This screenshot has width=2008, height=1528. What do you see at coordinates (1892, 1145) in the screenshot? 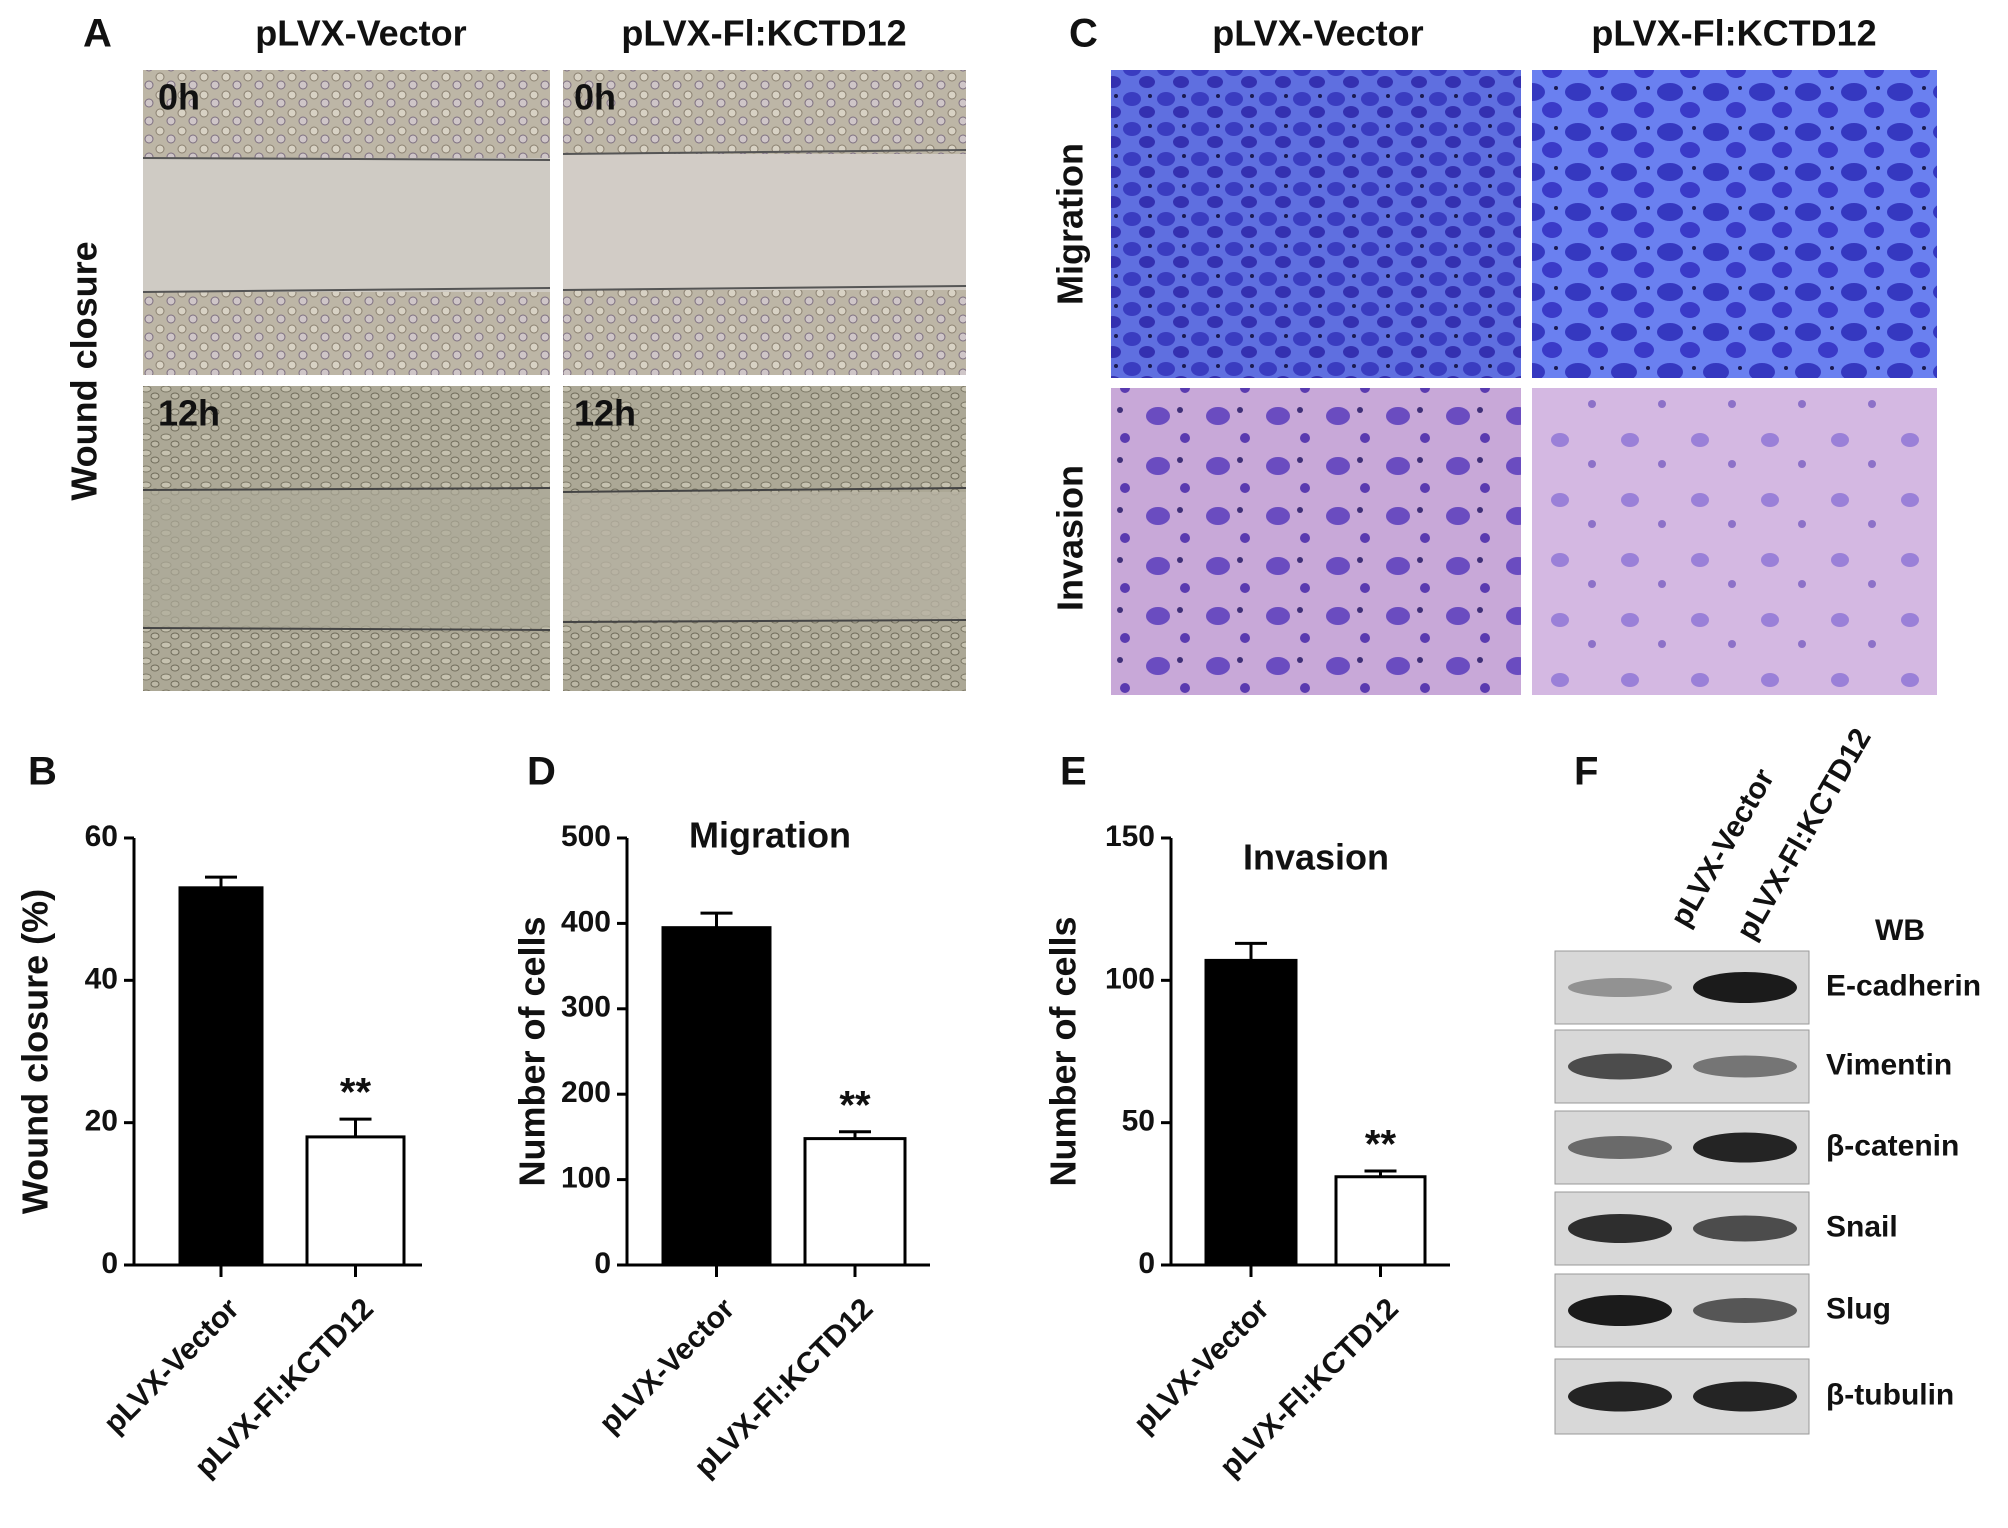
I see `band-label: β-catenin` at bounding box center [1892, 1145].